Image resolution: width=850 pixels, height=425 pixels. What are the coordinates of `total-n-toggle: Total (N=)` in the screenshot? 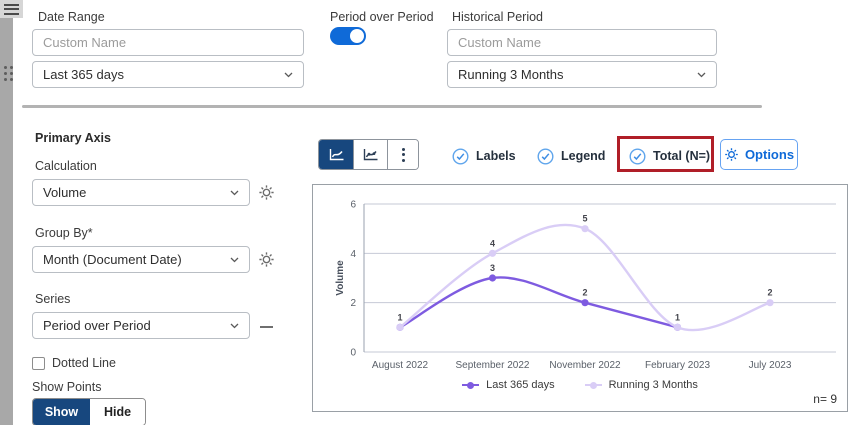 It's located at (669, 156).